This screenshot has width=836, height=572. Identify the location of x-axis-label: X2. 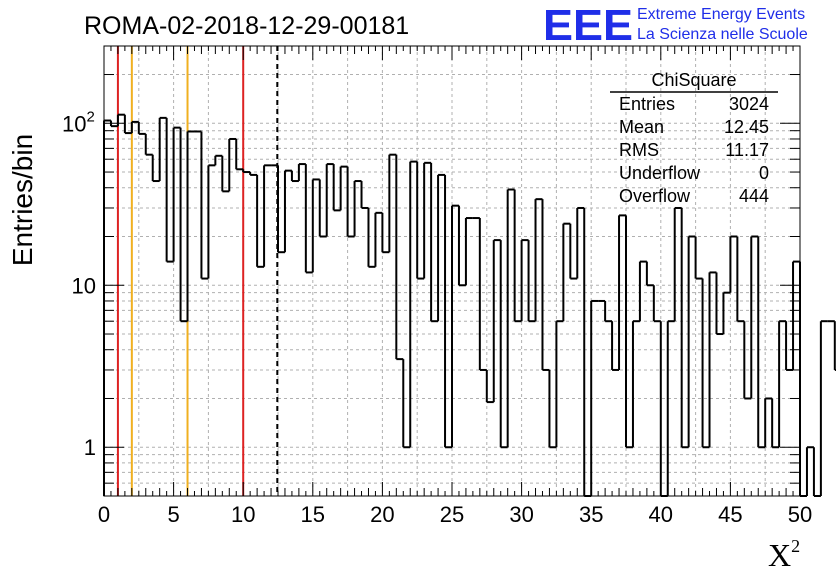
(784, 554).